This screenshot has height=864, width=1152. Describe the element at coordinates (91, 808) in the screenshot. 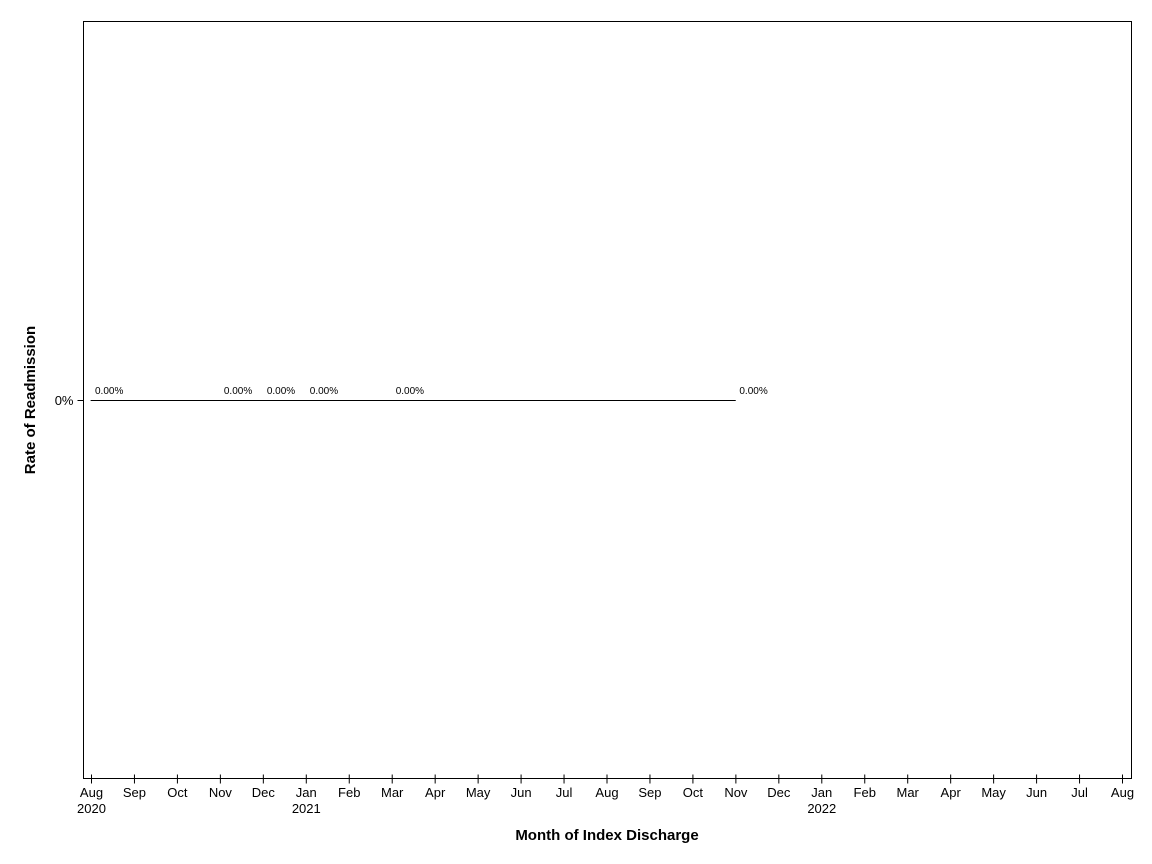

I see `x-year-label: 2020` at that location.